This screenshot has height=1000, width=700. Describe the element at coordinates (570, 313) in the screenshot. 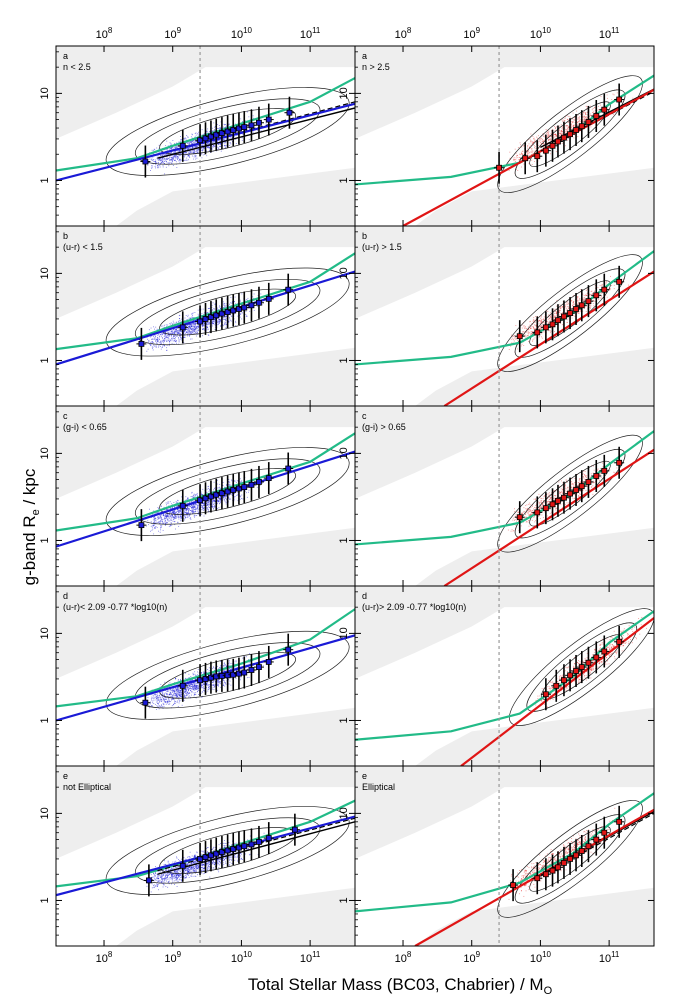

I see `density-contours` at that location.